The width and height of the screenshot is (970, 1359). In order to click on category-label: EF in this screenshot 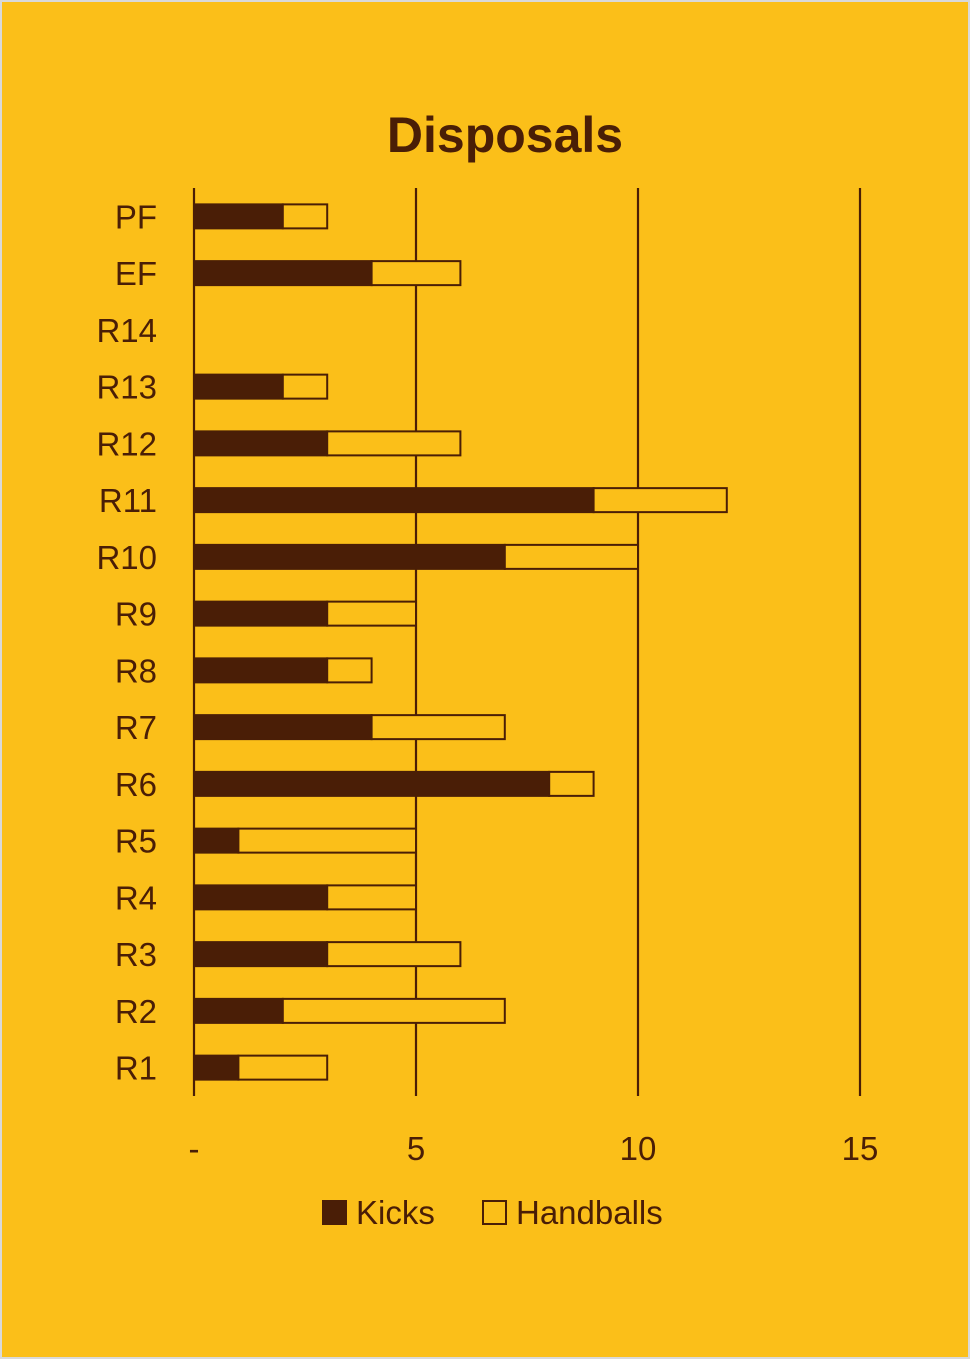, I will do `click(136, 273)`.